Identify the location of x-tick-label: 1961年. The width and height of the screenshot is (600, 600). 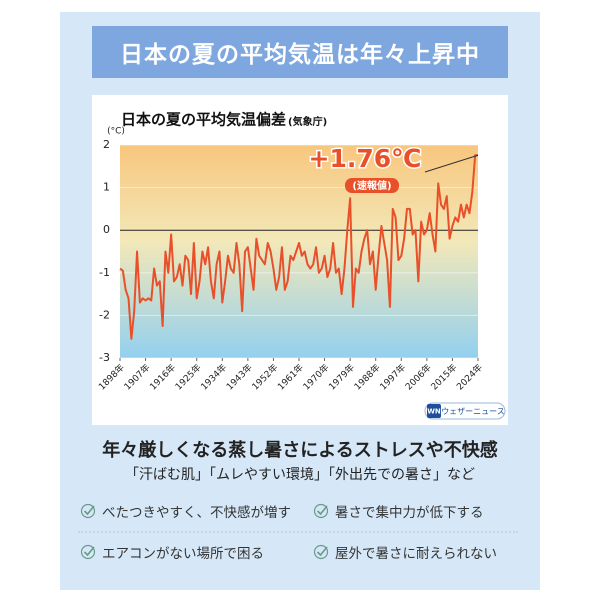
(290, 376).